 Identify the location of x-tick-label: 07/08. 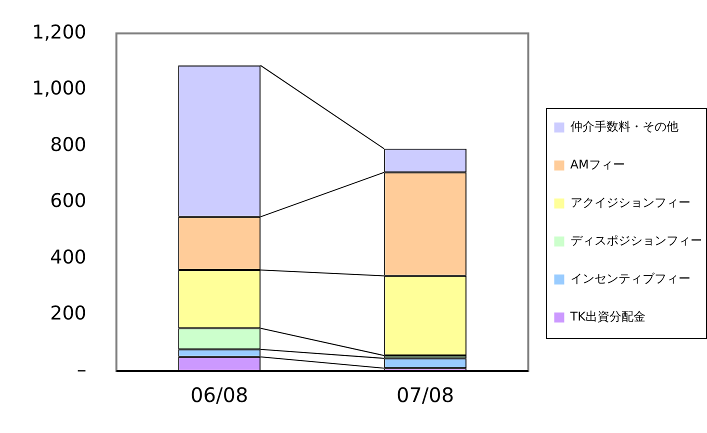
(425, 395).